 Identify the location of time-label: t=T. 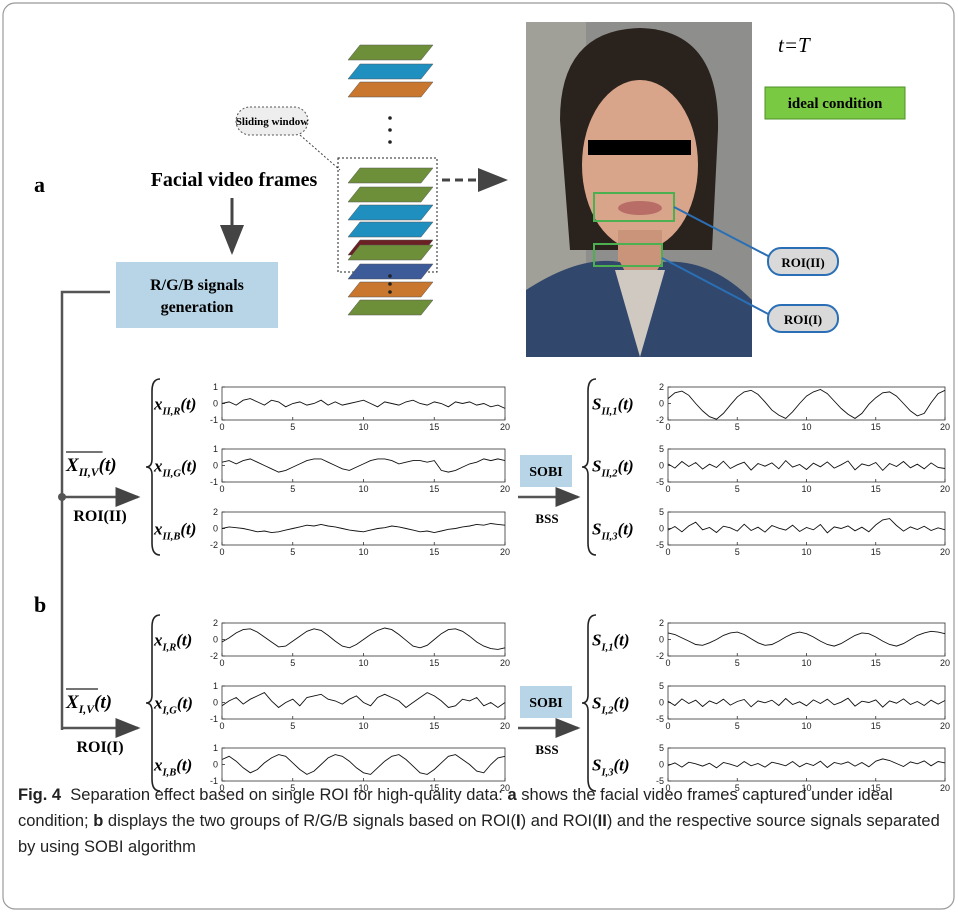
(794, 45).